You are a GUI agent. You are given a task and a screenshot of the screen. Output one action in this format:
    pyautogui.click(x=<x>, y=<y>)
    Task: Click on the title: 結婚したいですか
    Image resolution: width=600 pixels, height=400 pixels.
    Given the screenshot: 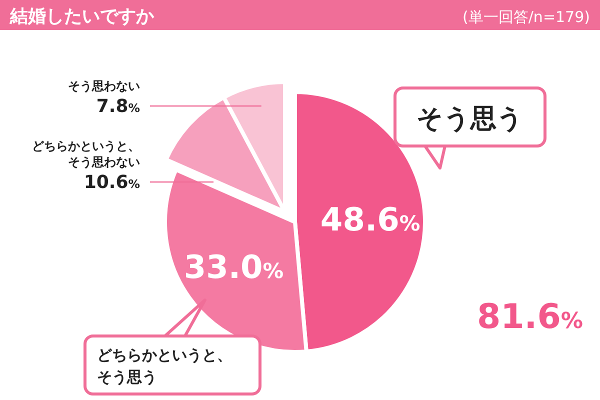 What is the action you would take?
    pyautogui.click(x=82, y=16)
    